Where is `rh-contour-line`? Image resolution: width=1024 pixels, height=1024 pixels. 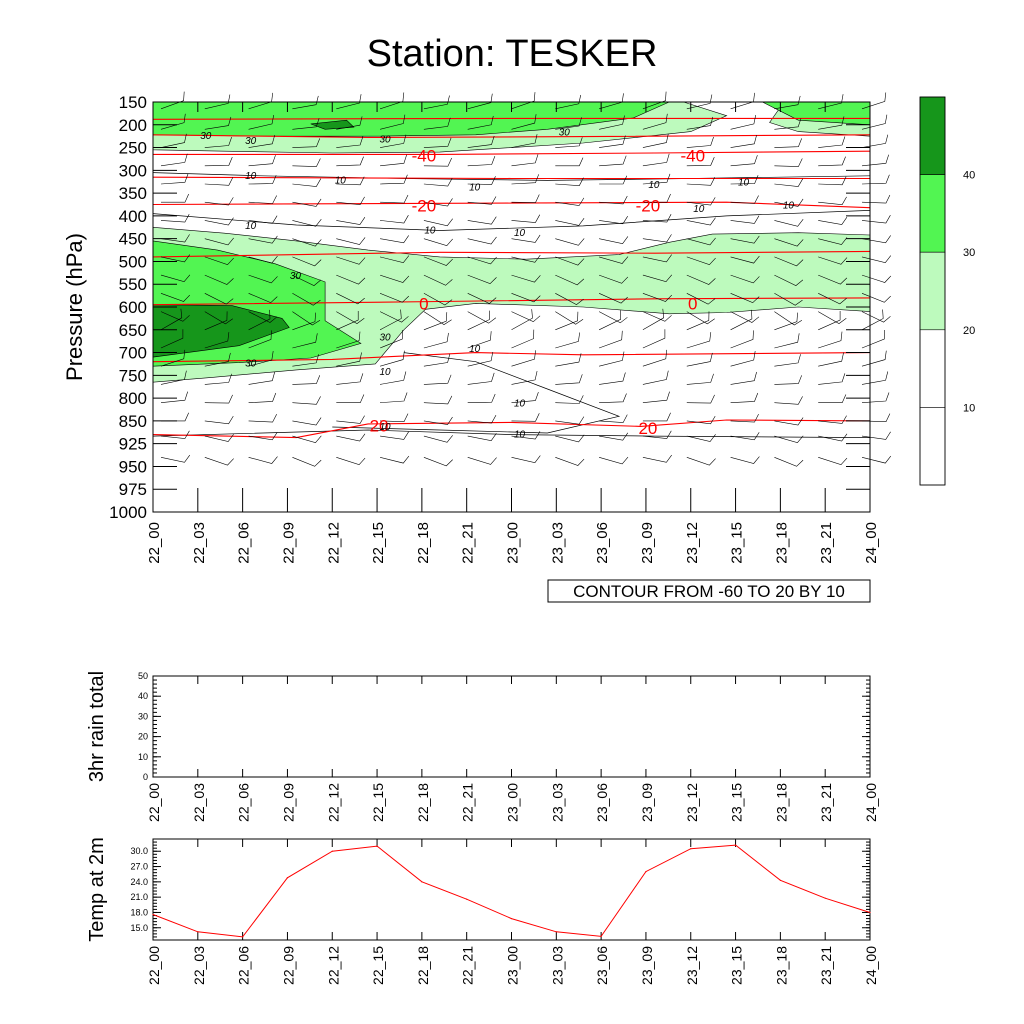 rh-contour-line is located at coordinates (476, 393).